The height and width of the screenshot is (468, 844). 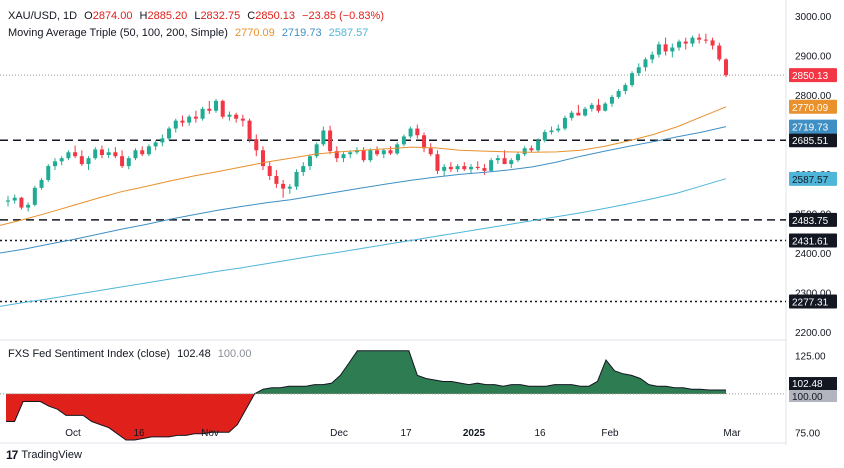 I want to click on y-tick-label: 2300.00, so click(x=813, y=294).